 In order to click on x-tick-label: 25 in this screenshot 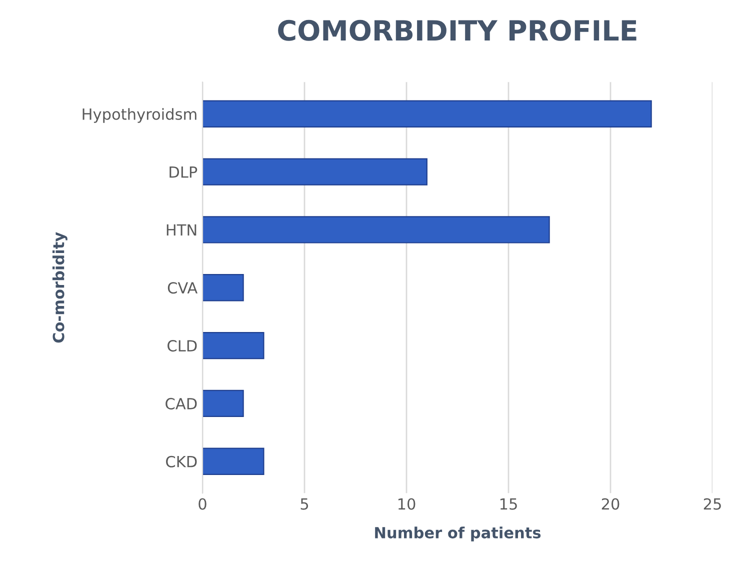, I will do `click(712, 504)`.